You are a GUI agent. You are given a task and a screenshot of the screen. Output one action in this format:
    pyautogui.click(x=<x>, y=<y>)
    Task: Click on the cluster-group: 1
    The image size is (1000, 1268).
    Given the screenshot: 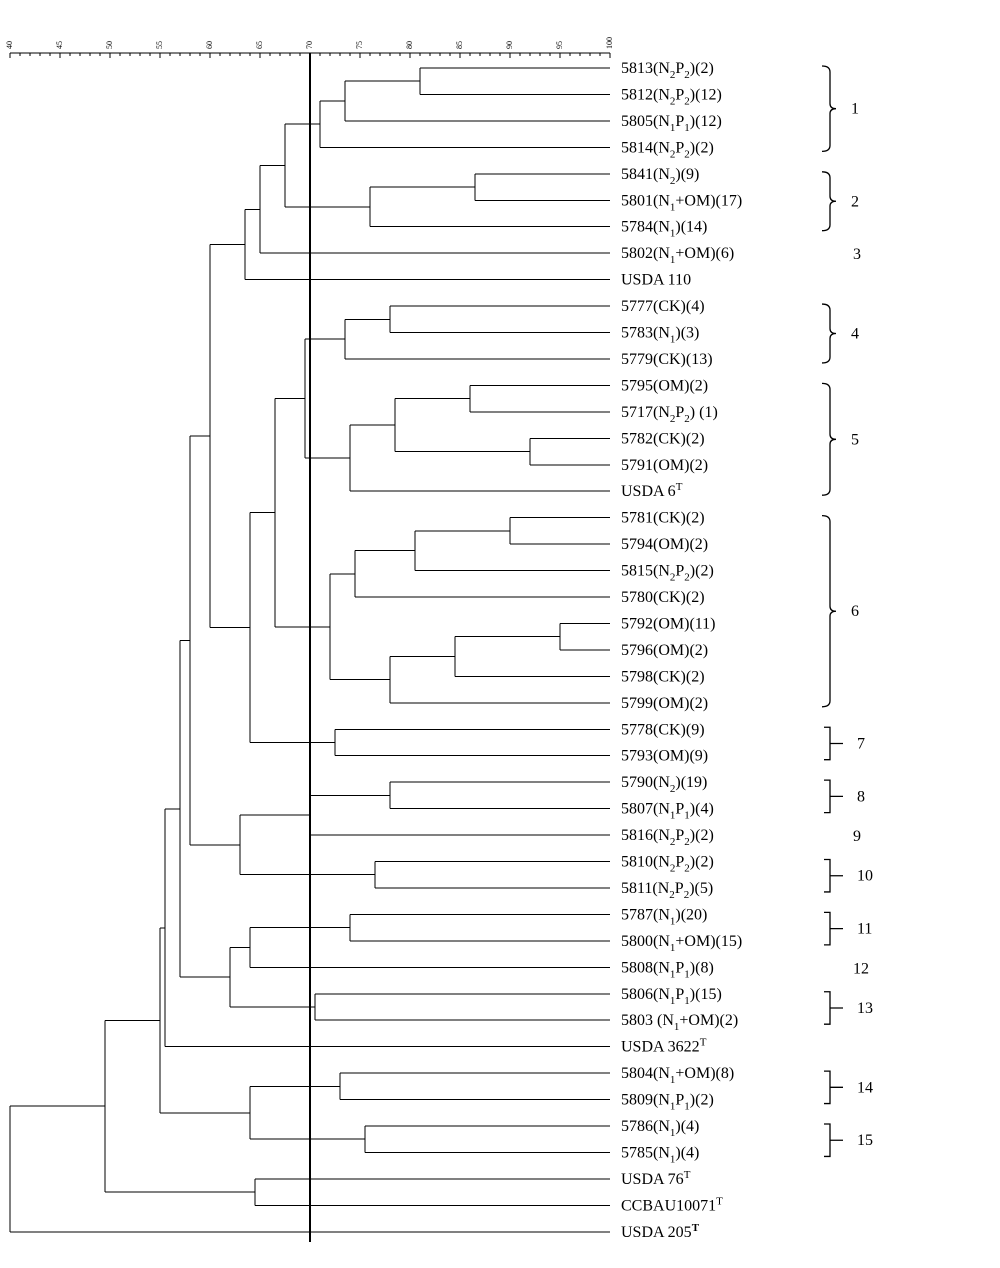 What is the action you would take?
    pyautogui.click(x=840, y=108)
    